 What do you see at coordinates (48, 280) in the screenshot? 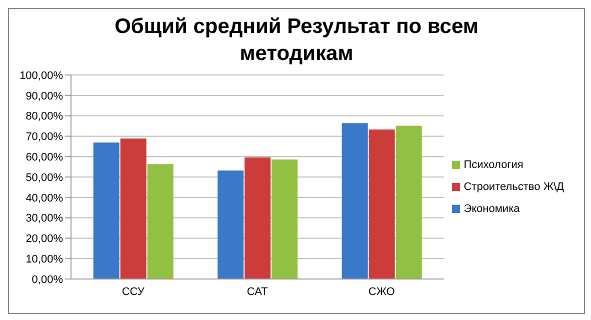
I see `y-tick-label: 0,00%` at bounding box center [48, 280].